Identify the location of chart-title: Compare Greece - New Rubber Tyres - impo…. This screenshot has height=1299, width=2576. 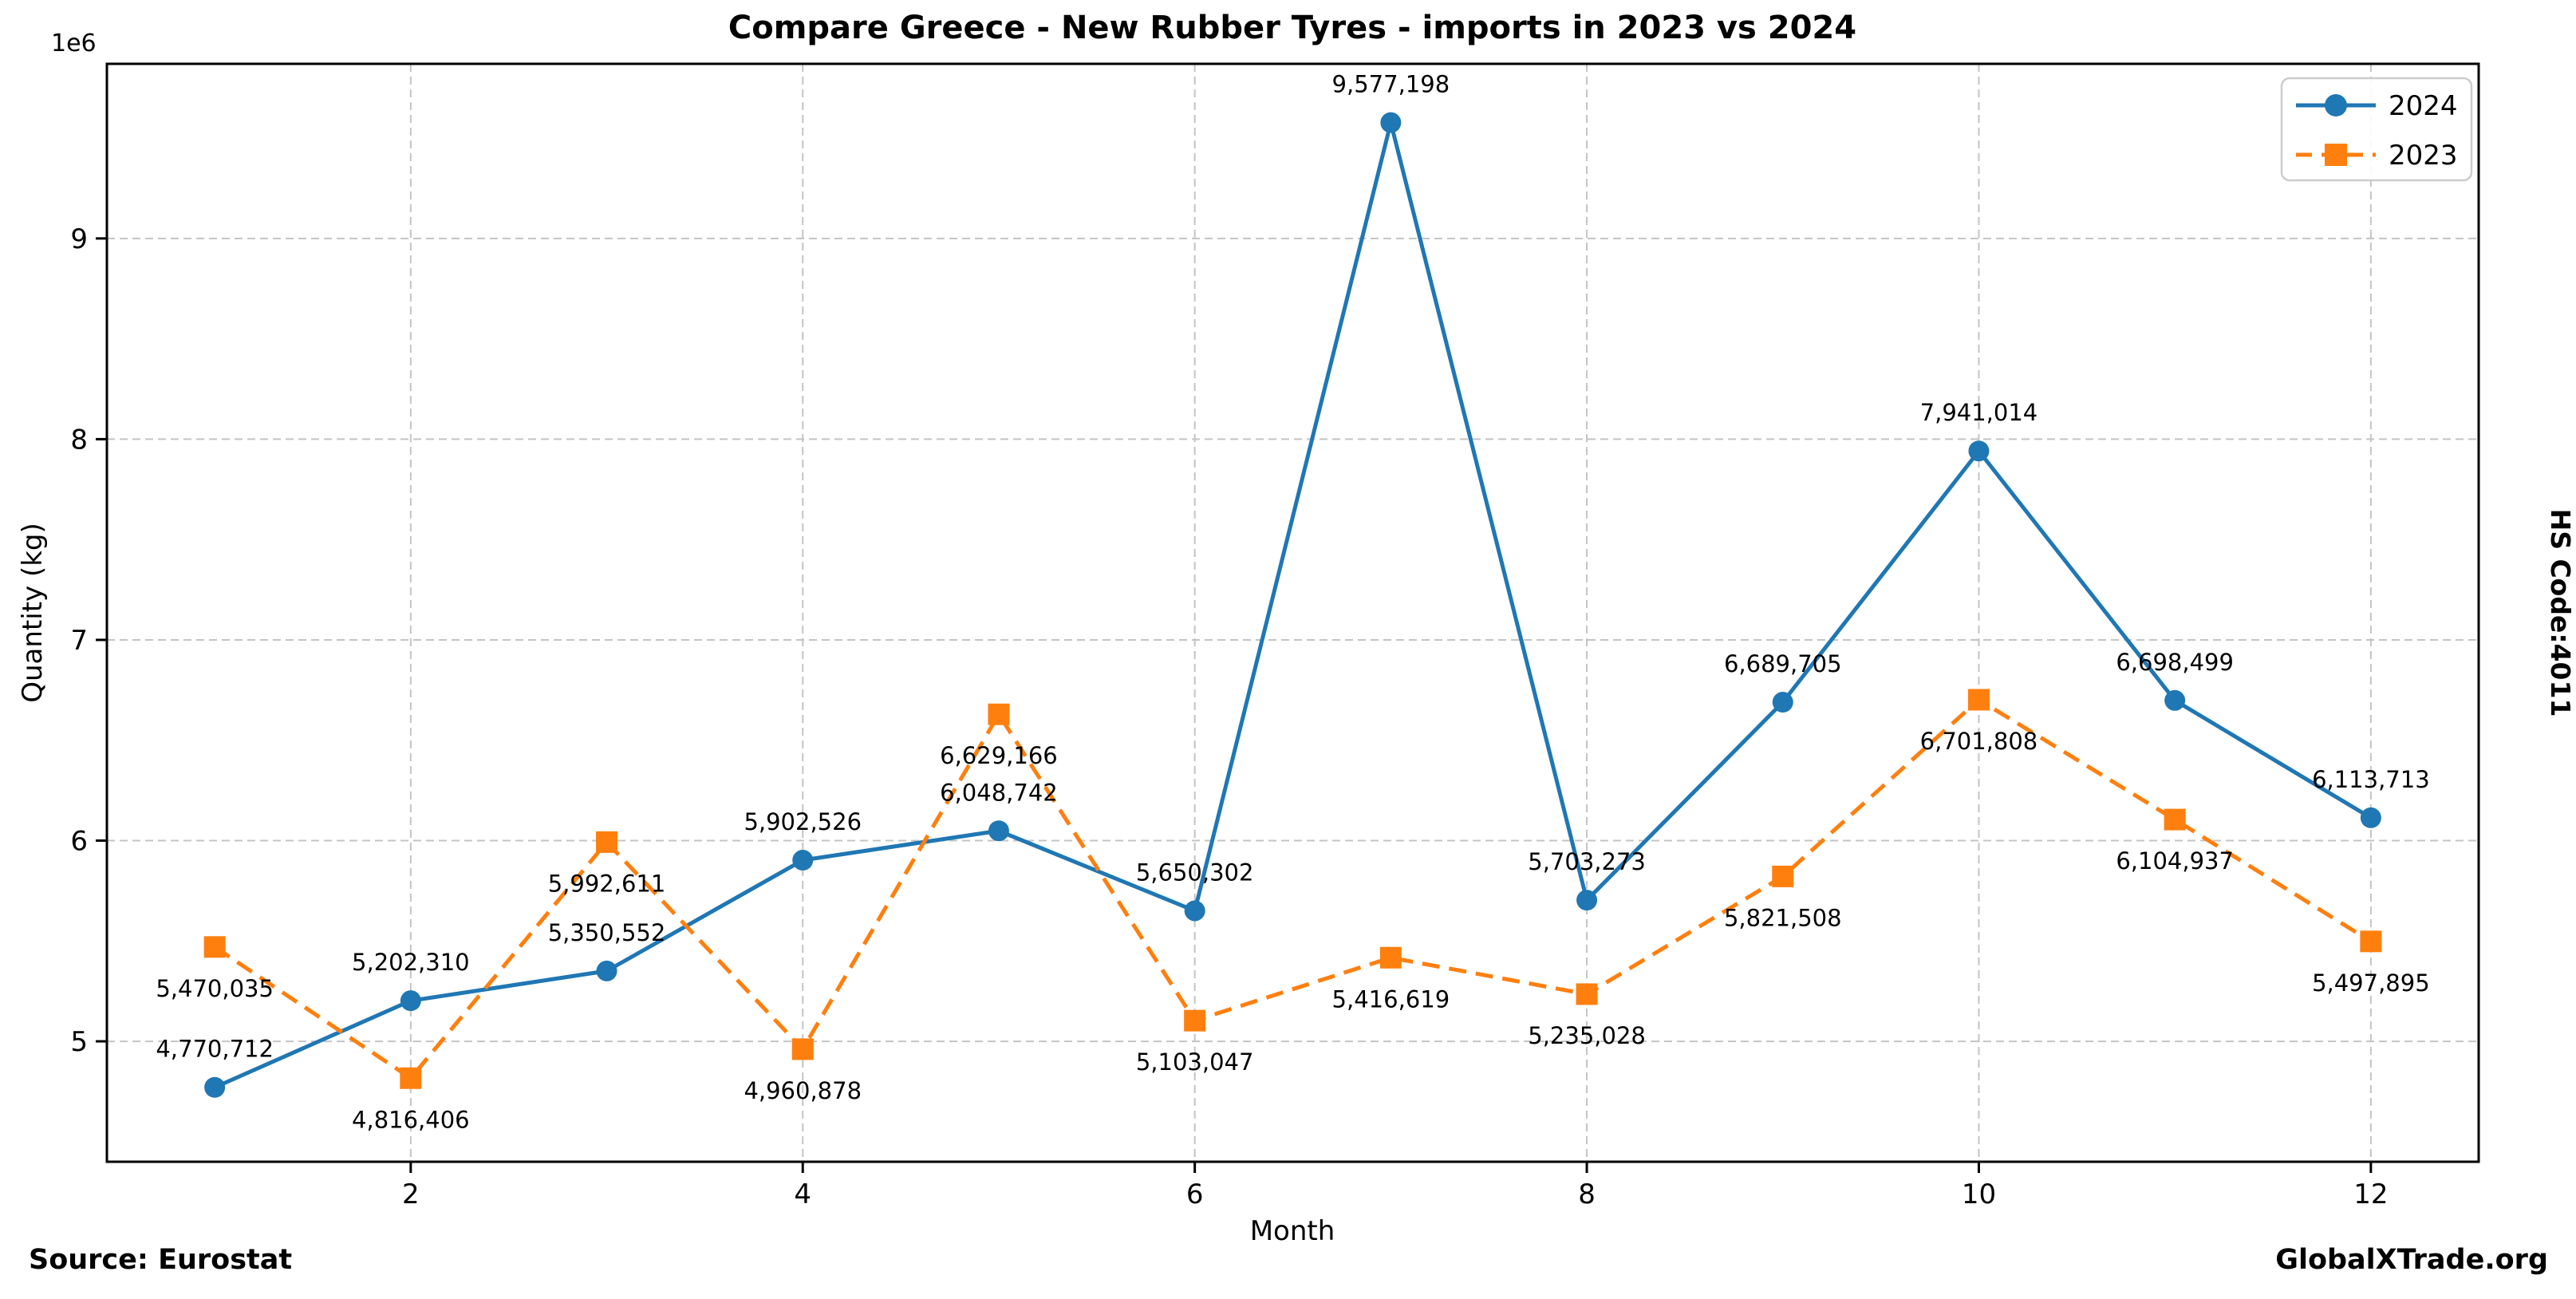
(1292, 28).